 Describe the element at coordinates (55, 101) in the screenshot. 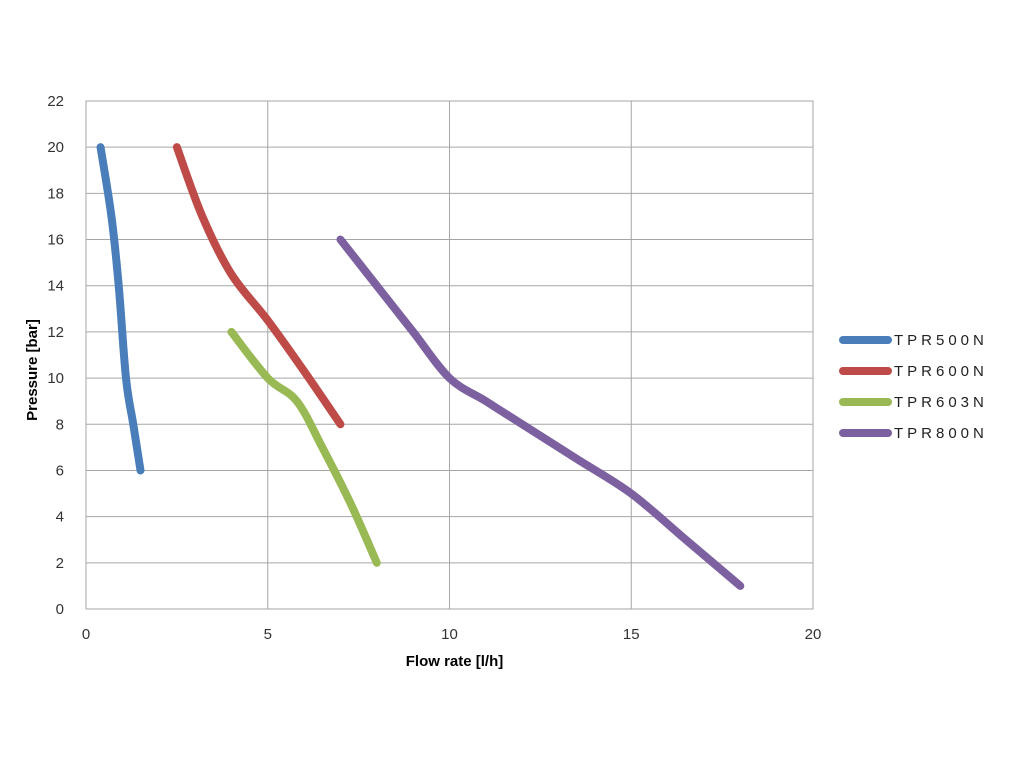

I see `y-tick-label: 22` at that location.